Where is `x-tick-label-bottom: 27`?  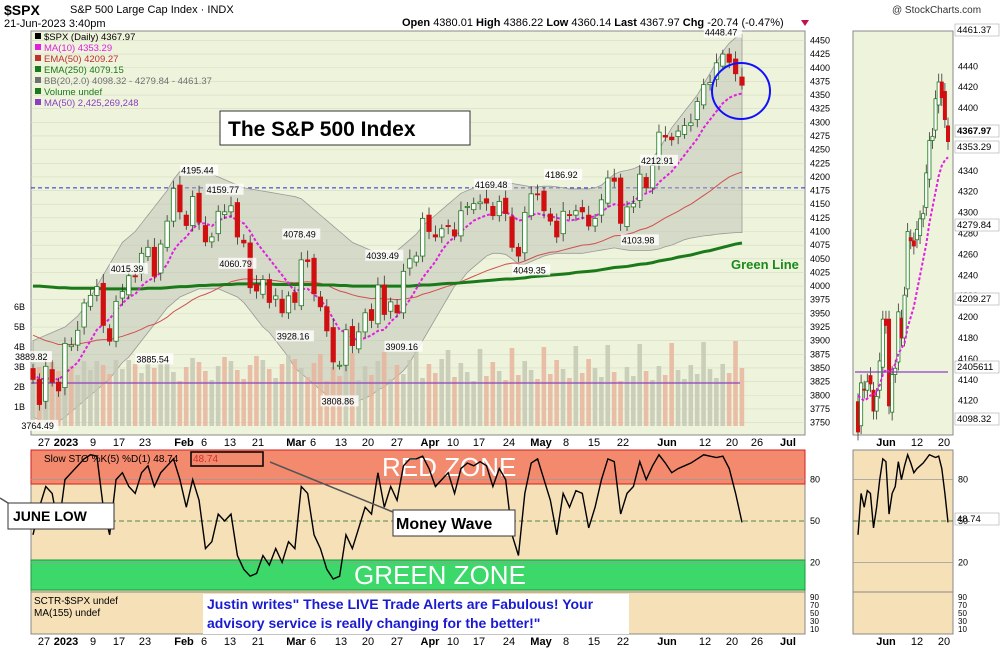 x-tick-label-bottom: 27 is located at coordinates (397, 642).